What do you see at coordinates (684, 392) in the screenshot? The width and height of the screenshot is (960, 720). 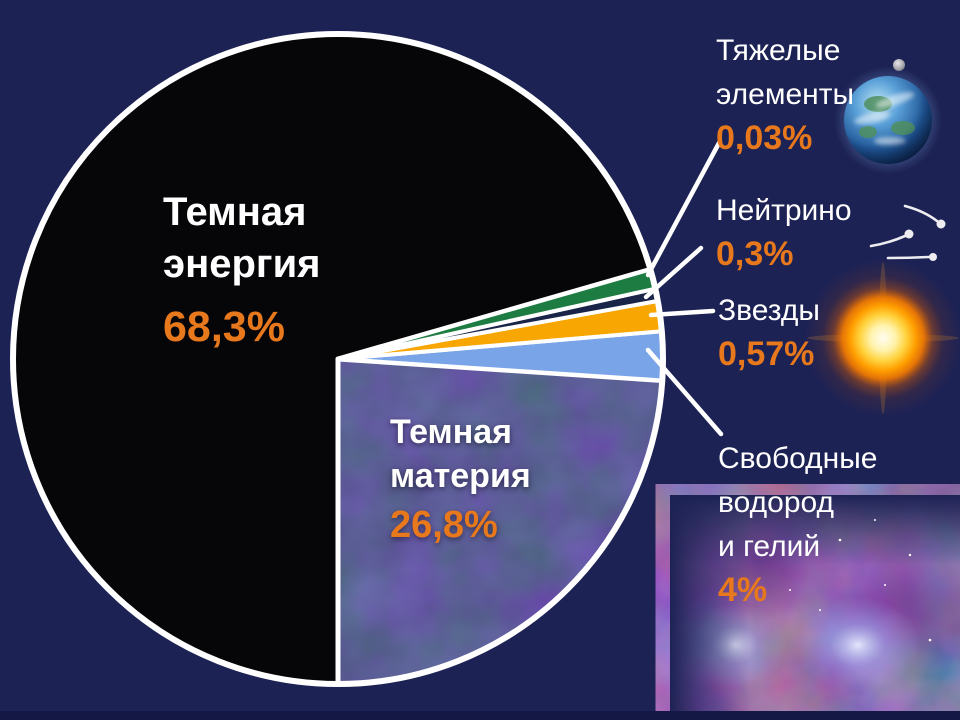 I see `leader-line-hydrogen-helium` at bounding box center [684, 392].